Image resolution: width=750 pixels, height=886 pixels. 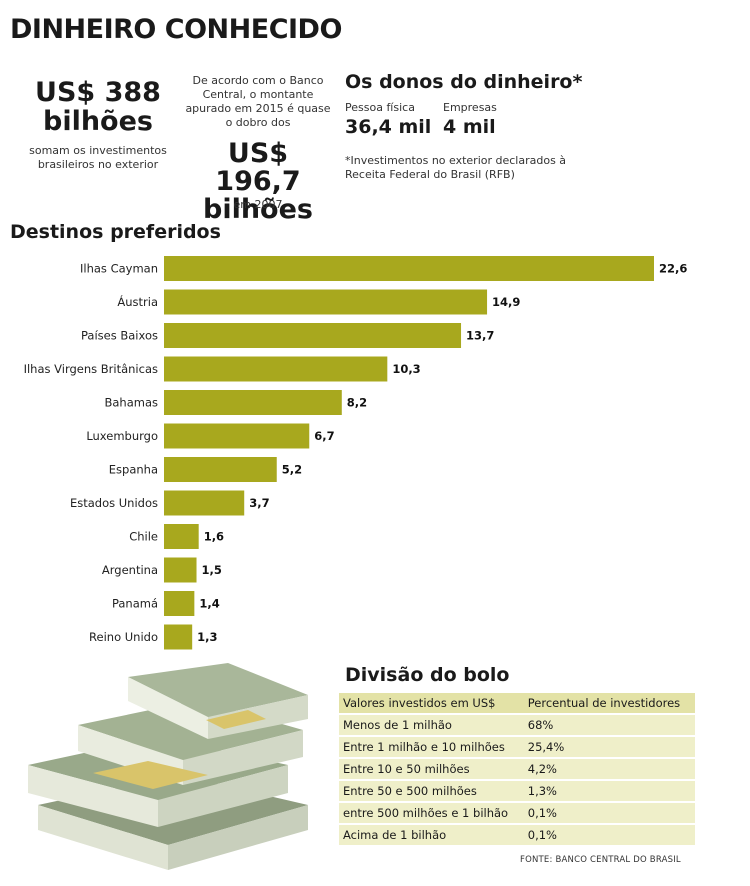 What do you see at coordinates (609, 725) in the screenshot?
I see `table-cell: 68%` at bounding box center [609, 725].